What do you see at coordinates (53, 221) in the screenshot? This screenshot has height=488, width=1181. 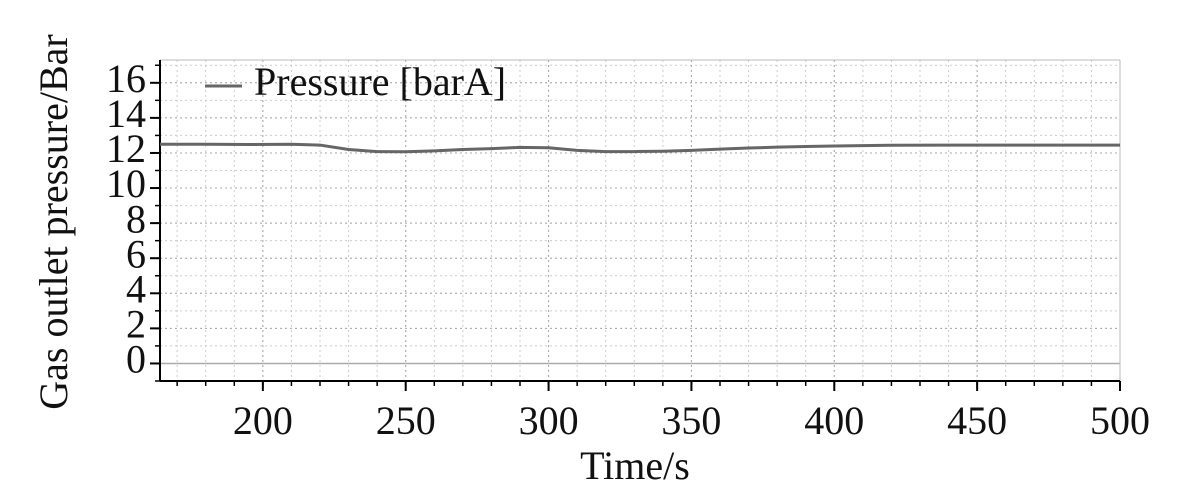 I see `y-axis-label: Gas outlet pressure/Bar` at bounding box center [53, 221].